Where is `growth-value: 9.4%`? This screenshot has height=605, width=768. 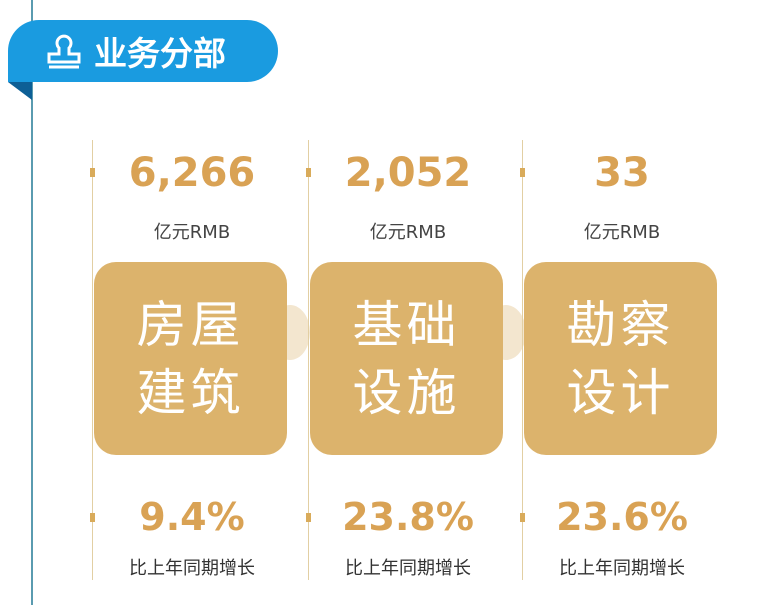
growth-value: 9.4% is located at coordinates (192, 517).